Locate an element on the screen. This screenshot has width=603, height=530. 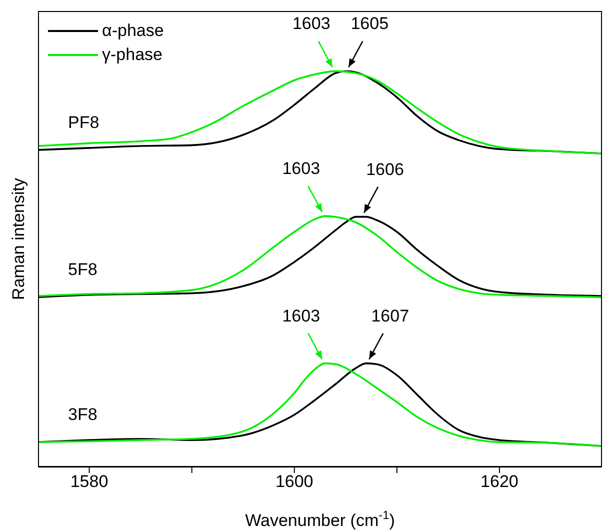
annotation: 5F8 is located at coordinates (83, 270).